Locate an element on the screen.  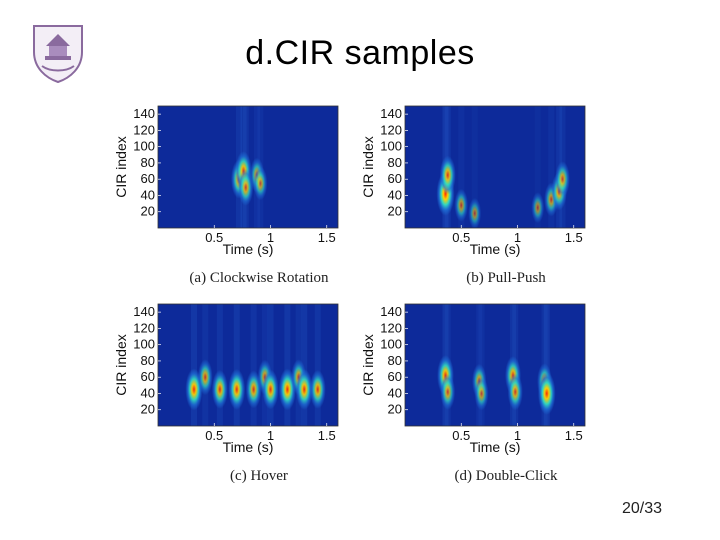
university-logo is located at coordinates (58, 53).